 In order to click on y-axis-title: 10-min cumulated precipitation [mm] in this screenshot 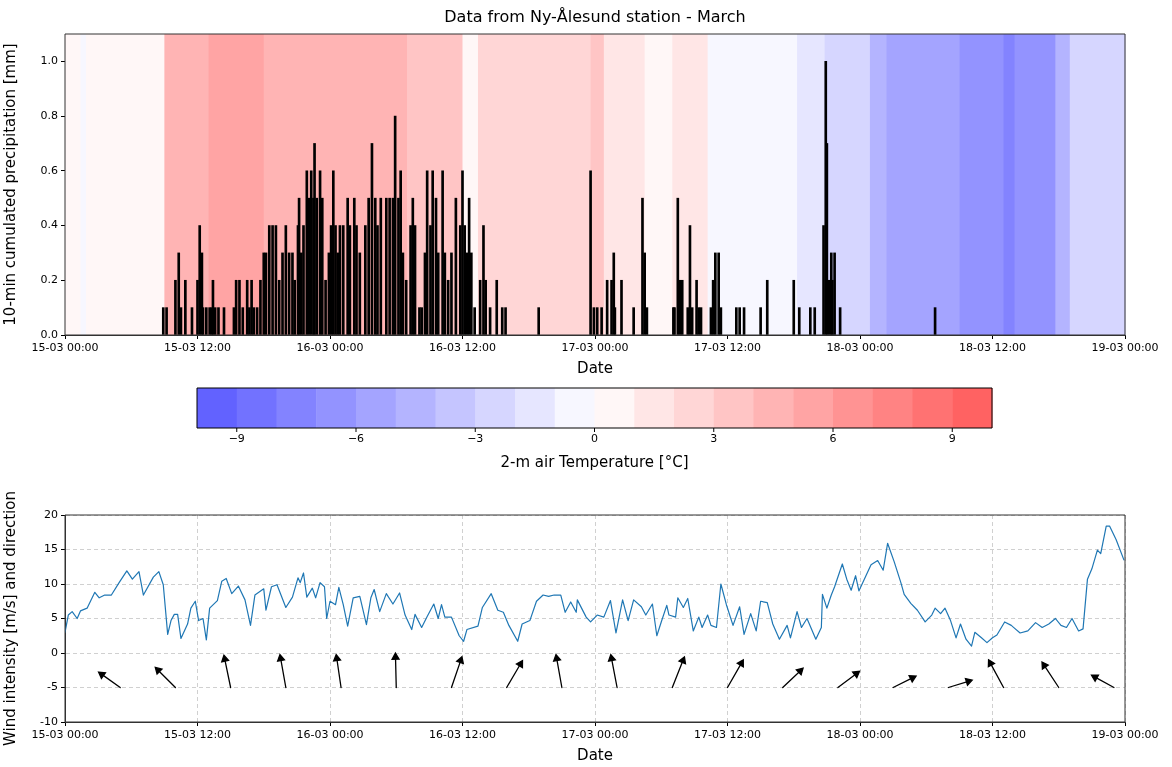, I will do `click(9, 184)`.